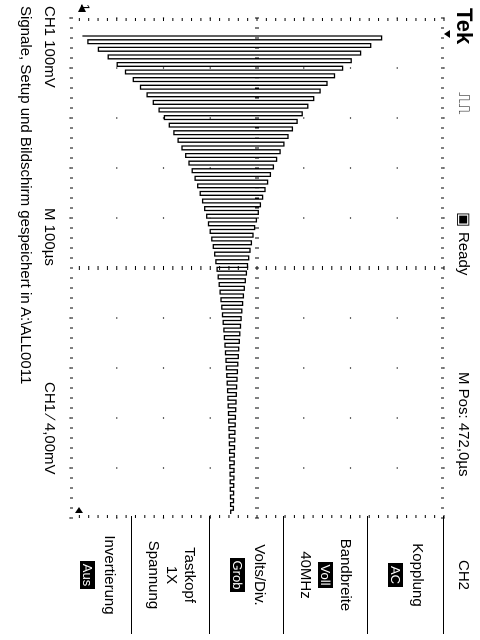 The width and height of the screenshot is (480, 640). What do you see at coordinates (463, 574) in the screenshot?
I see `menu-title: CH2` at bounding box center [463, 574].